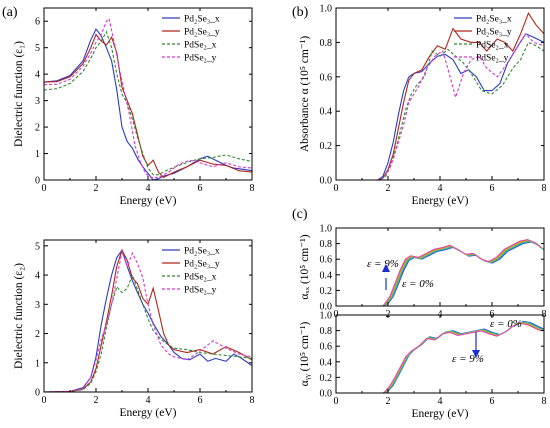 The image size is (550, 428). Describe the element at coordinates (444, 311) in the screenshot. I see `strain-annotations: ε = 9% ε = 0% ε = 0% ε = 9%` at that location.